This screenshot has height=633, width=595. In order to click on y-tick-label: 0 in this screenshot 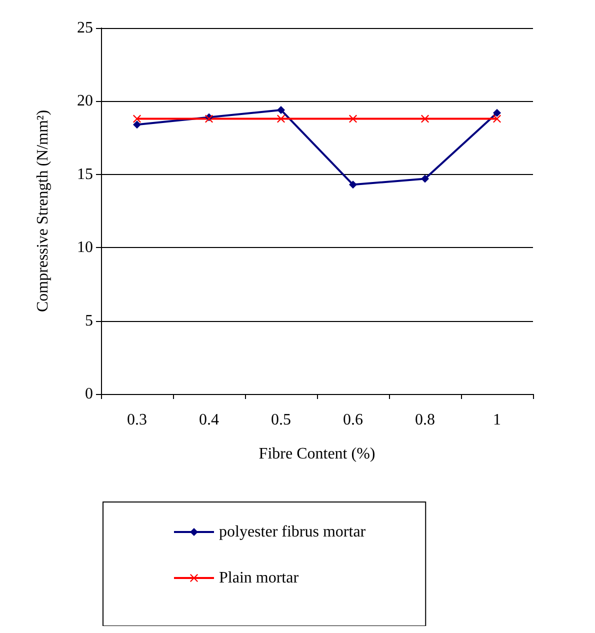, I will do `click(89, 394)`.